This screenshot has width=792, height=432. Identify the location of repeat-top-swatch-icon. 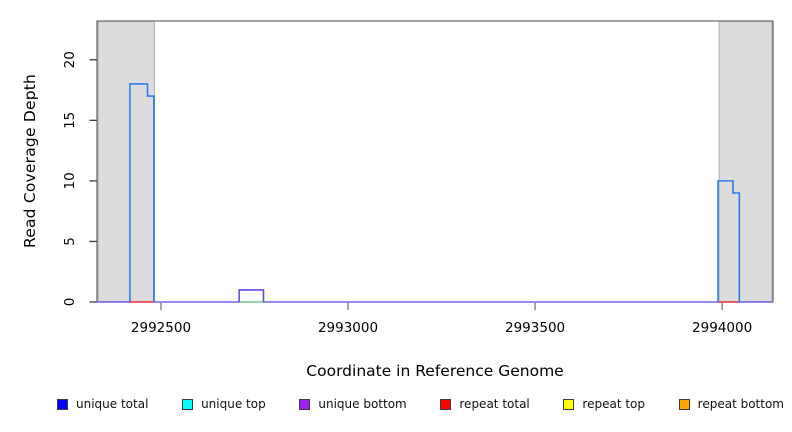
(569, 404).